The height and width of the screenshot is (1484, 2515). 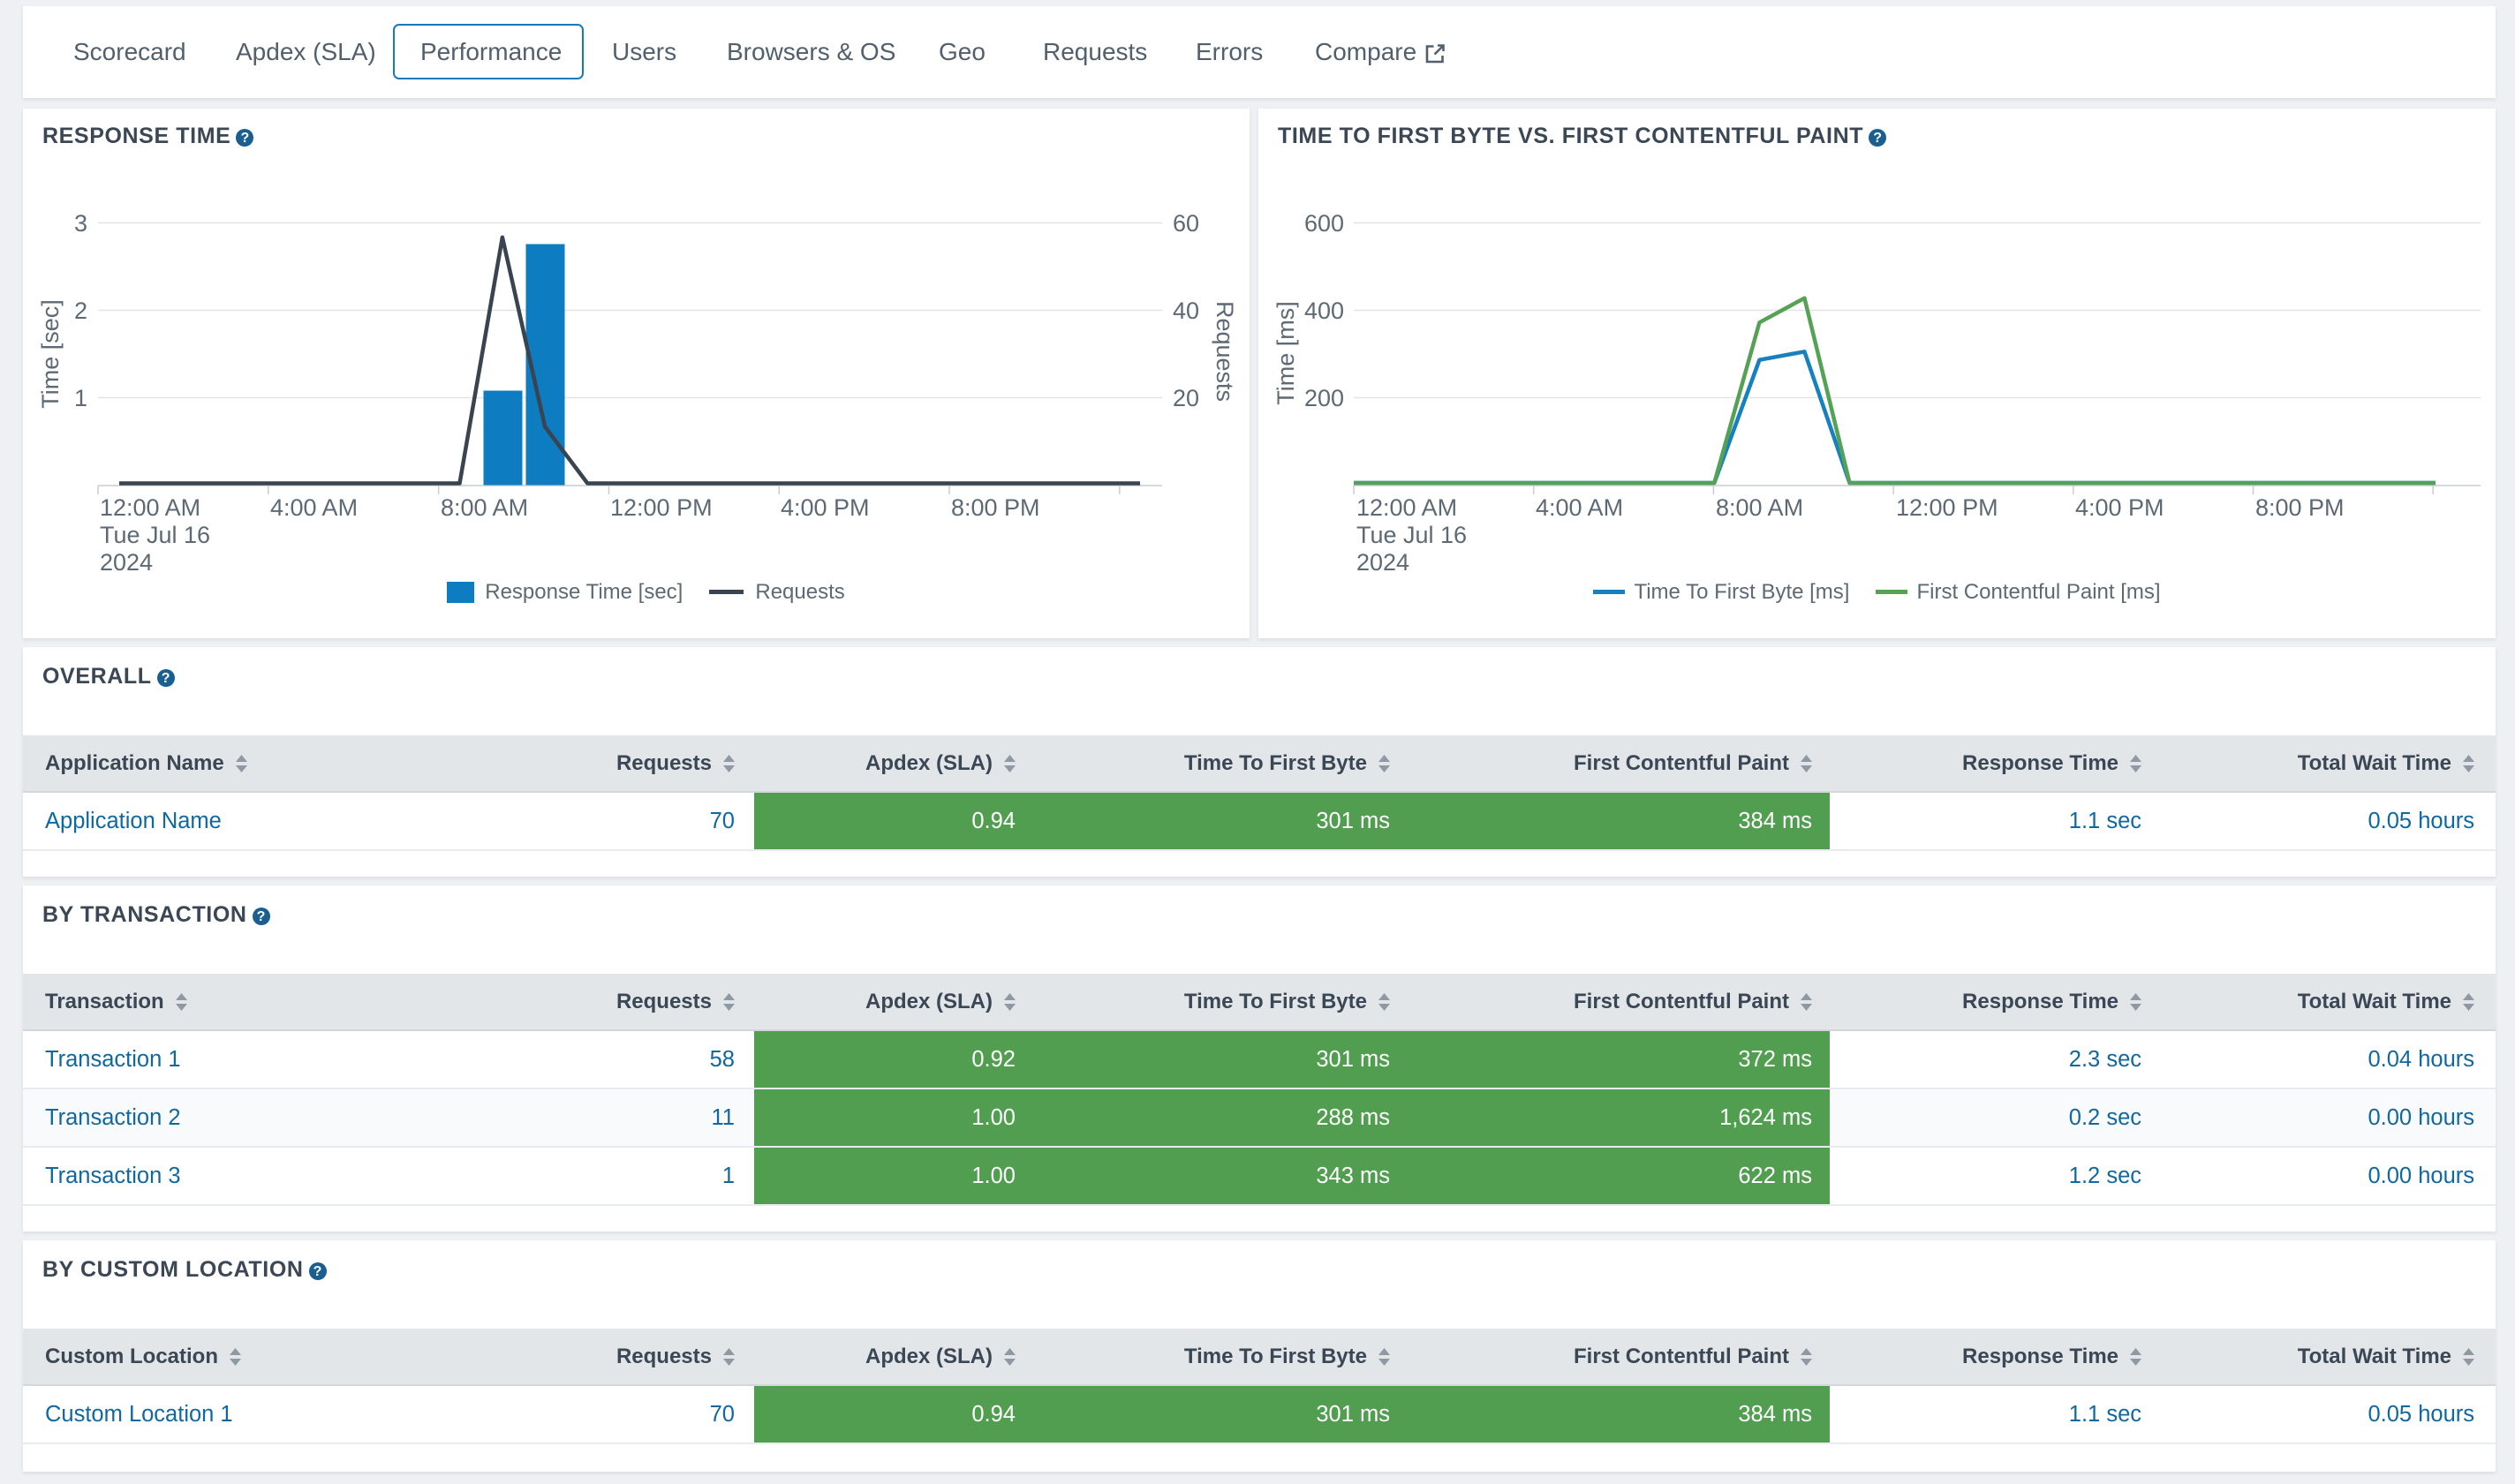 I want to click on svg-text: 40, so click(x=1186, y=311).